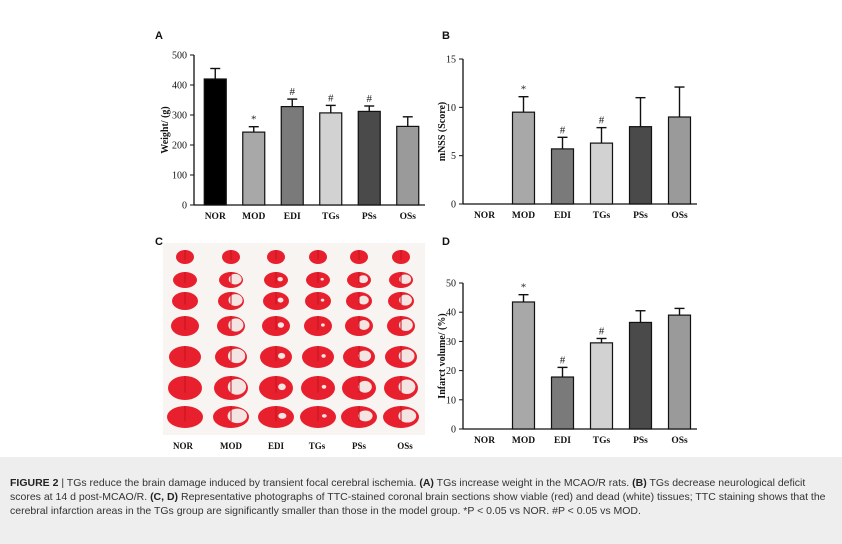 This screenshot has width=842, height=544. What do you see at coordinates (453, 205) in the screenshot?
I see `chart-b-y-tick-label: 0` at bounding box center [453, 205].